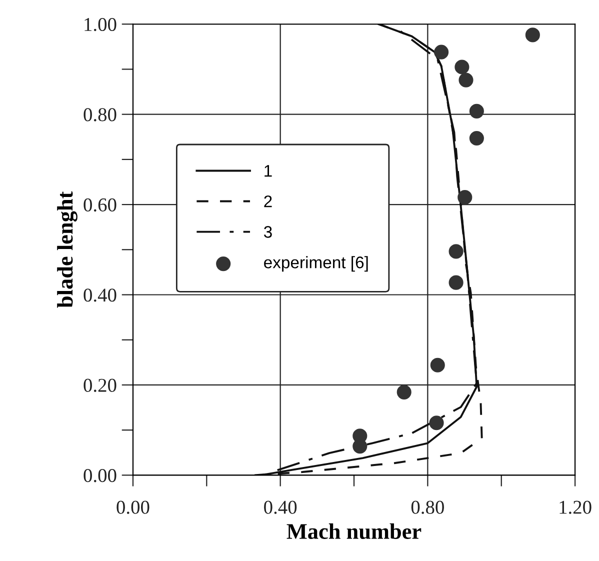 This screenshot has width=599, height=561. What do you see at coordinates (100, 205) in the screenshot?
I see `y-tick-label: 0.60` at bounding box center [100, 205].